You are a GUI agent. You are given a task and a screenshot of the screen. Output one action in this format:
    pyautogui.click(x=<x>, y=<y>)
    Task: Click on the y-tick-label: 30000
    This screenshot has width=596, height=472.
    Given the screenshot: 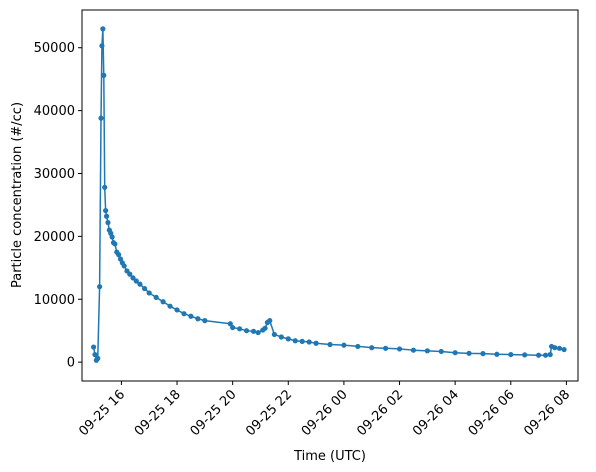 What is the action you would take?
    pyautogui.click(x=54, y=174)
    